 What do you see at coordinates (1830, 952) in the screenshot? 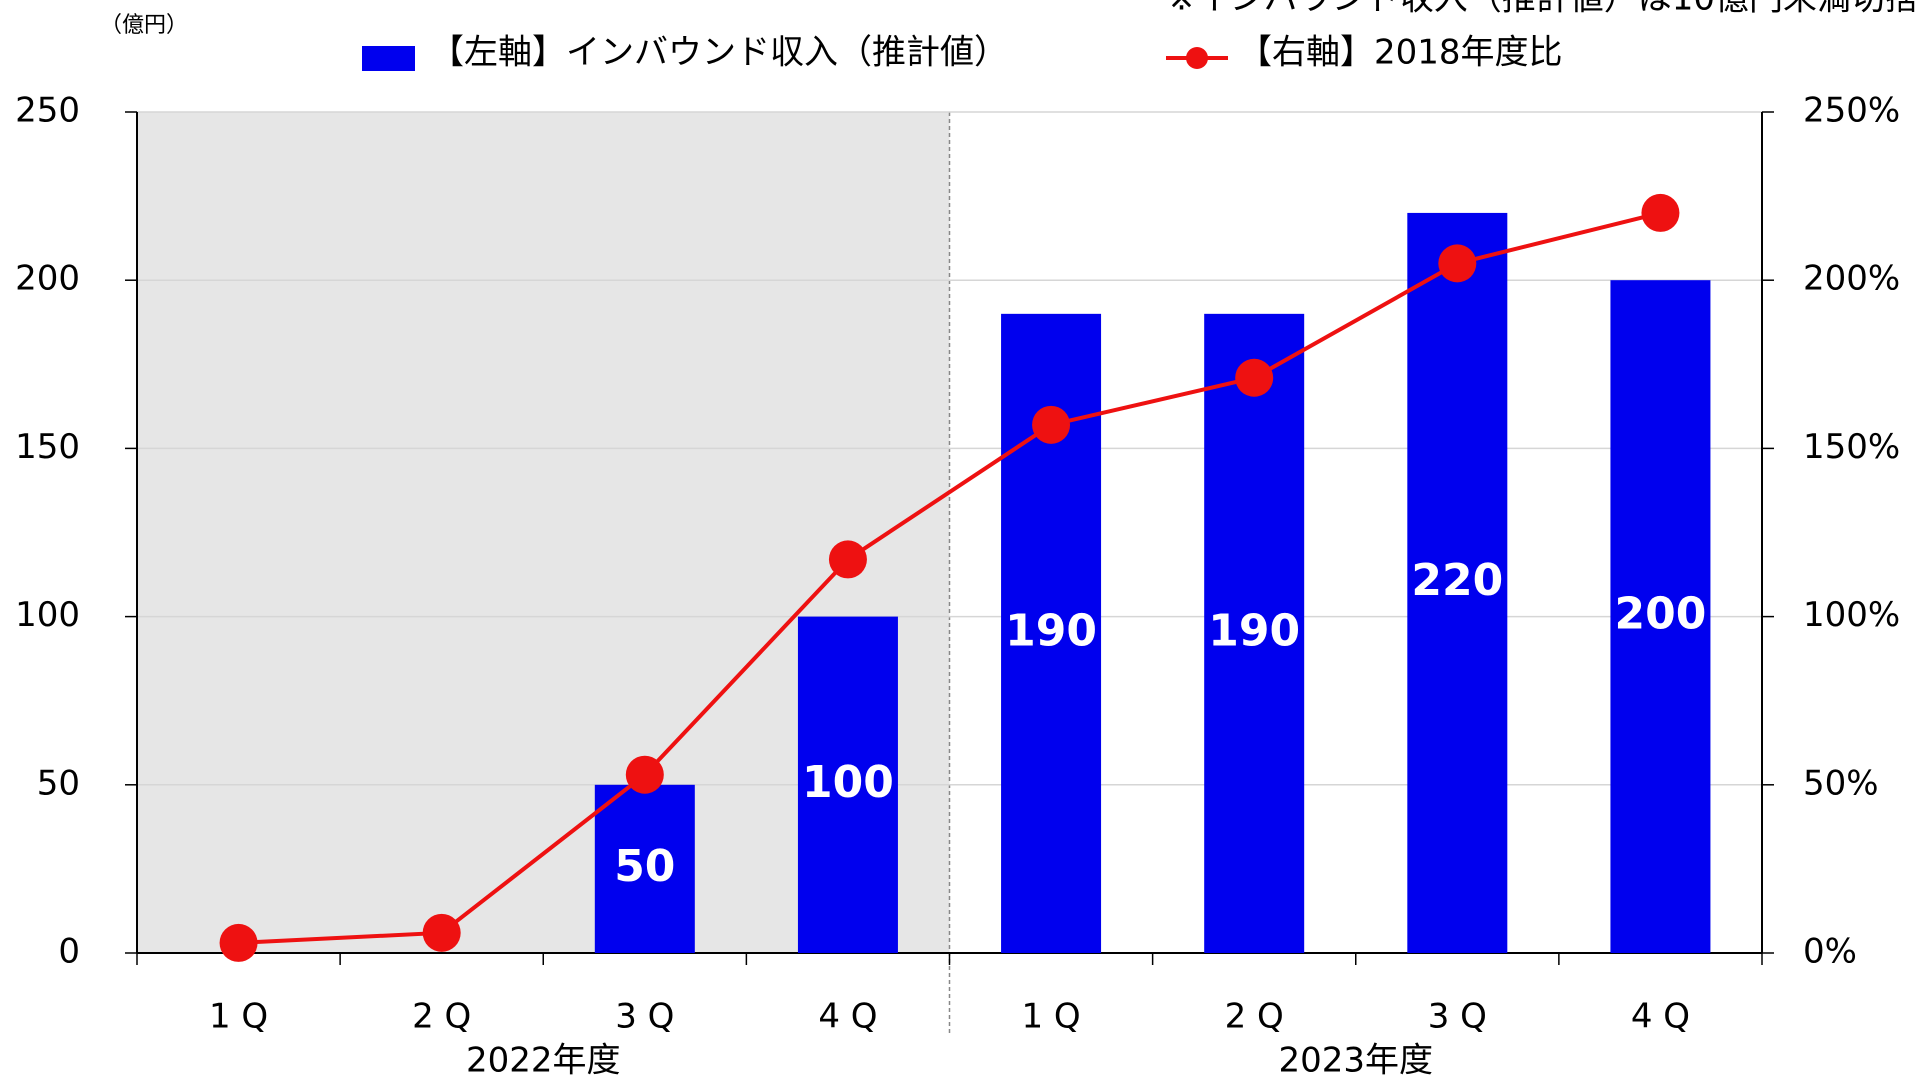
I see `y2-tick-label: 0%` at bounding box center [1830, 952].